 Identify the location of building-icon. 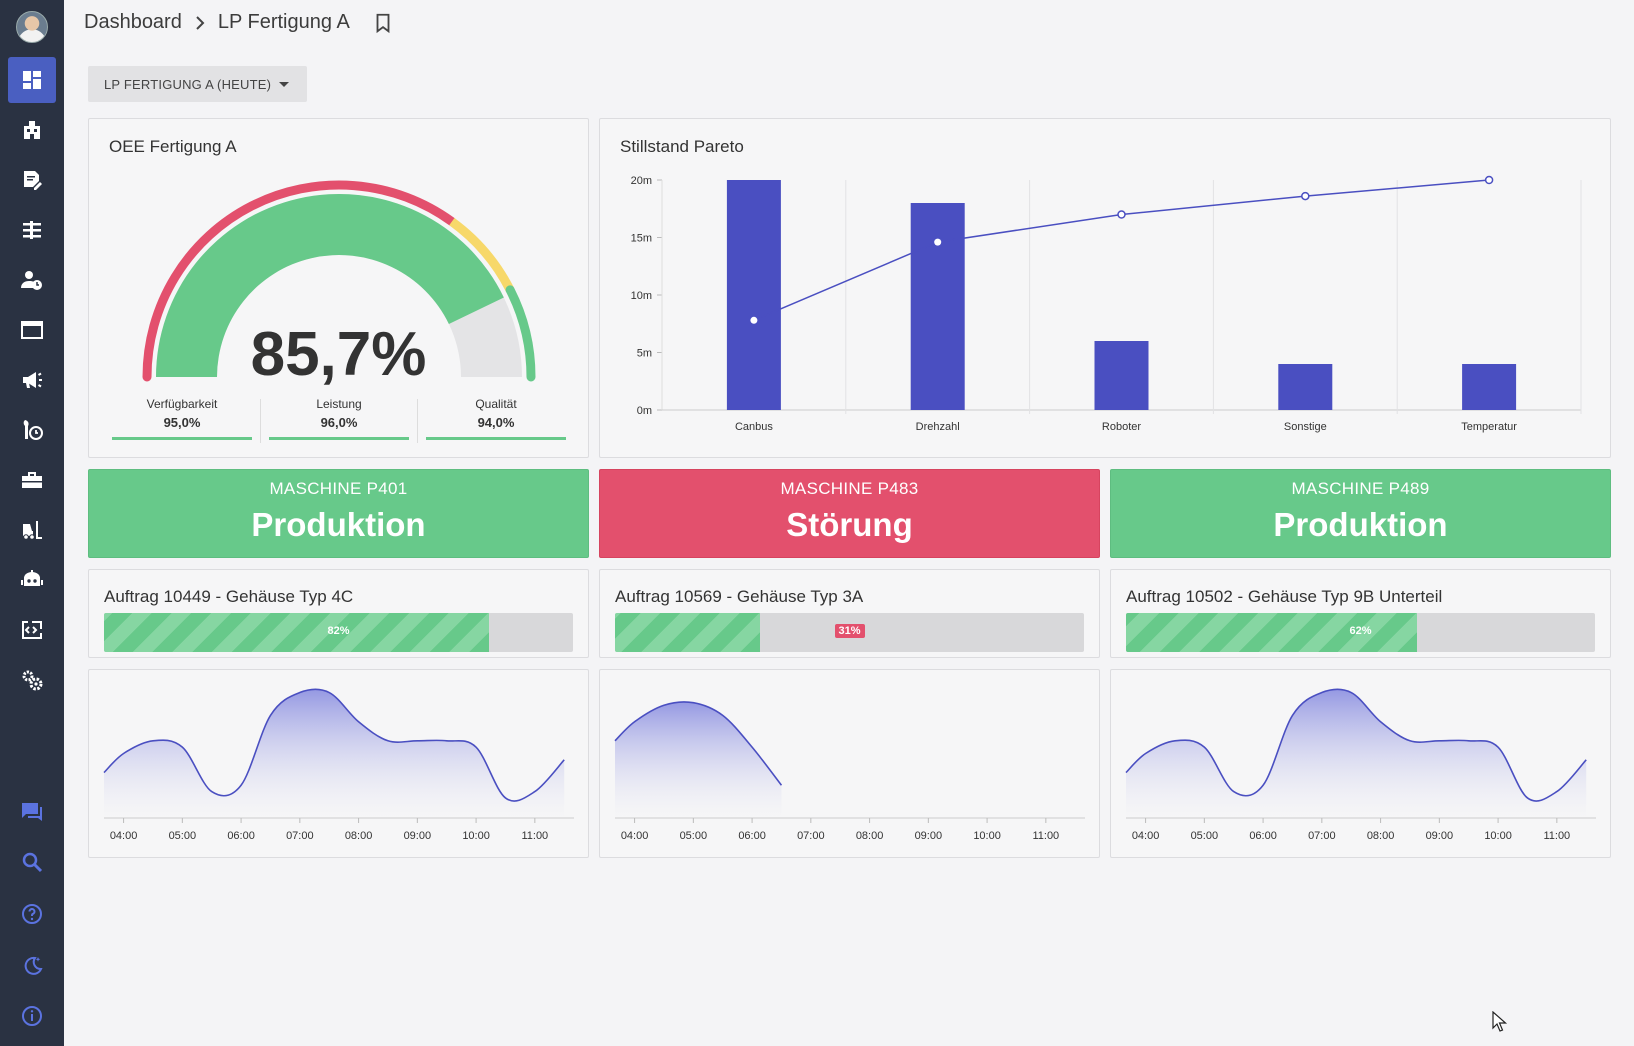
(32, 130).